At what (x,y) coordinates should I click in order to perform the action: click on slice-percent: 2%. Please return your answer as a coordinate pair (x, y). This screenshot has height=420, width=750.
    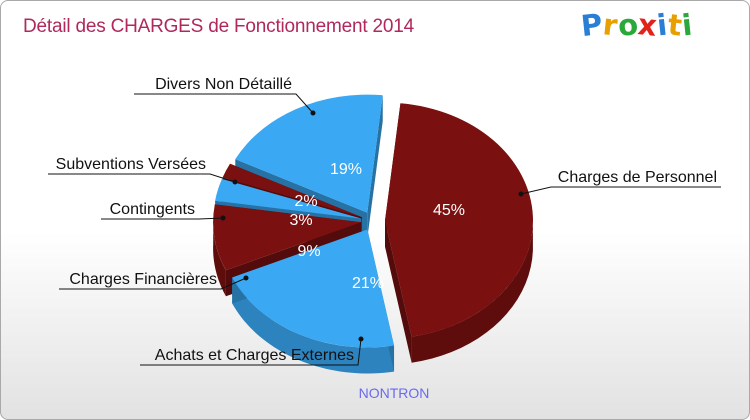
    Looking at the image, I should click on (305, 201).